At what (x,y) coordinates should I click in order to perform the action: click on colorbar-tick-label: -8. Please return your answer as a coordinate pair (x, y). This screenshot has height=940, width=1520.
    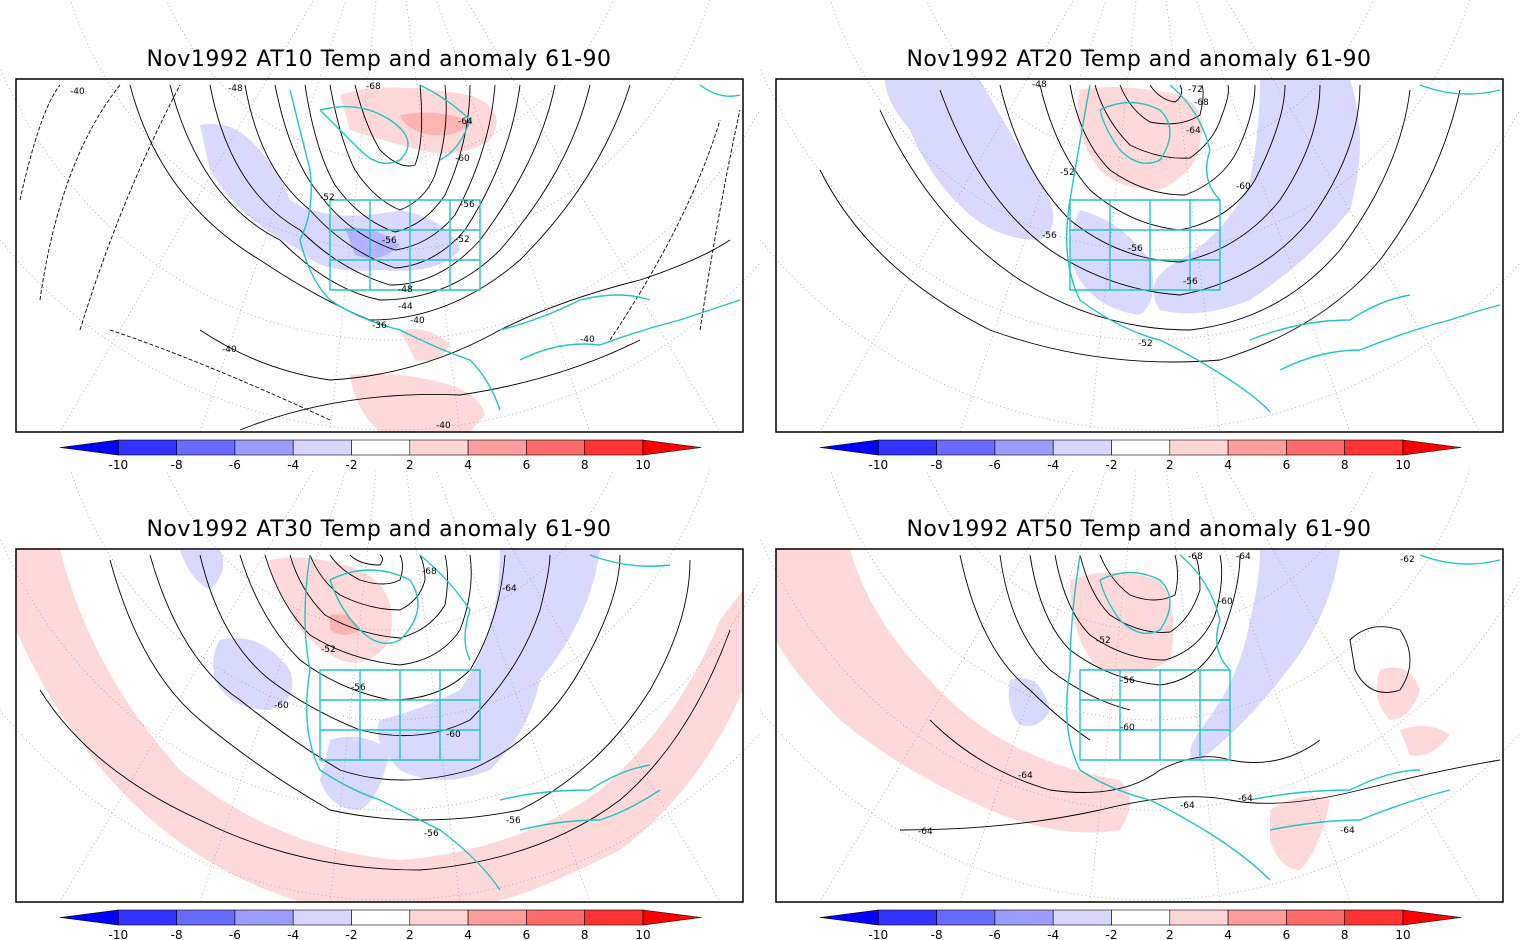
    Looking at the image, I should click on (177, 934).